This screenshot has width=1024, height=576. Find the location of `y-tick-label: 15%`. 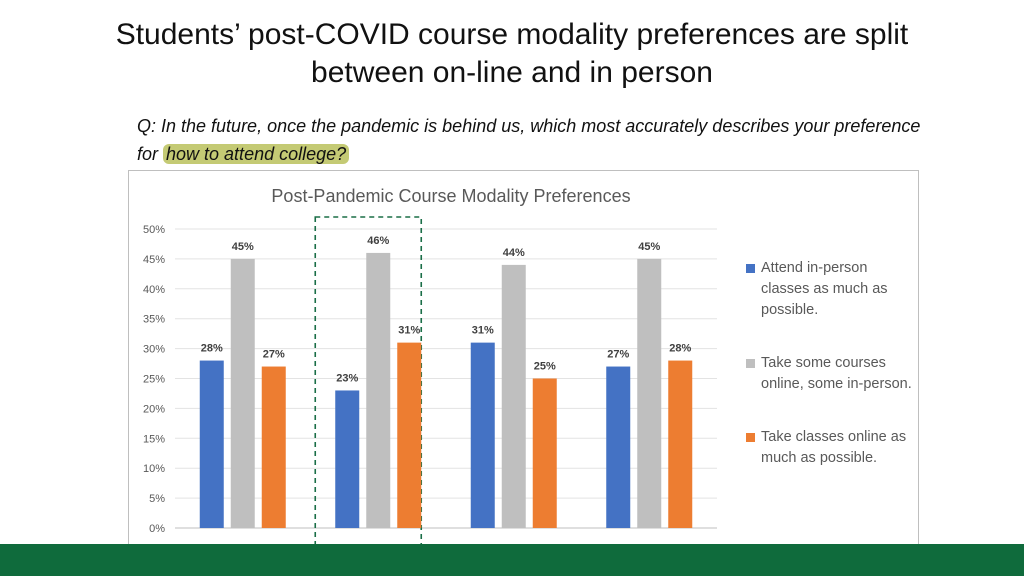

y-tick-label: 15% is located at coordinates (154, 439).